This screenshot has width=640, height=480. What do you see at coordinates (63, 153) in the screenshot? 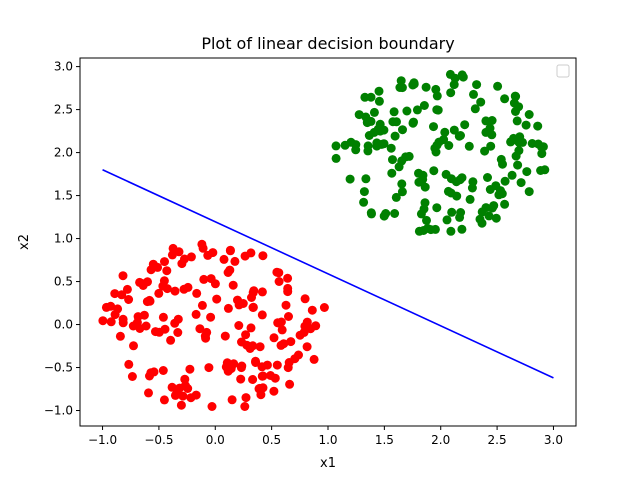
I see `y-tick-label: 2.0` at bounding box center [63, 153].